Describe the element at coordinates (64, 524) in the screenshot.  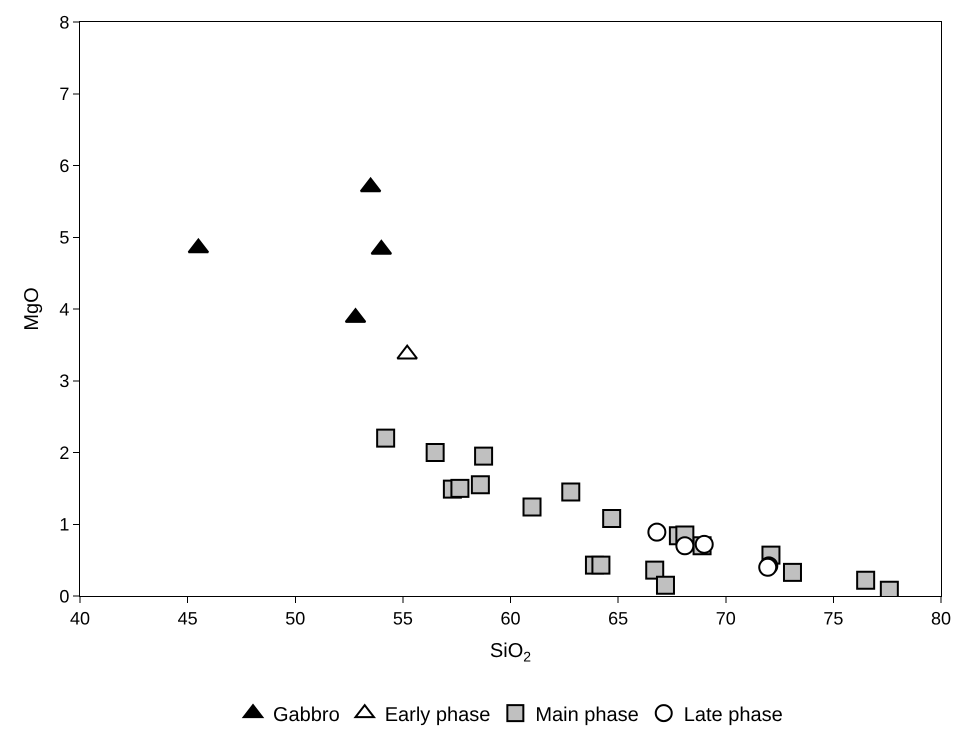
I see `y-tick-label: 1` at that location.